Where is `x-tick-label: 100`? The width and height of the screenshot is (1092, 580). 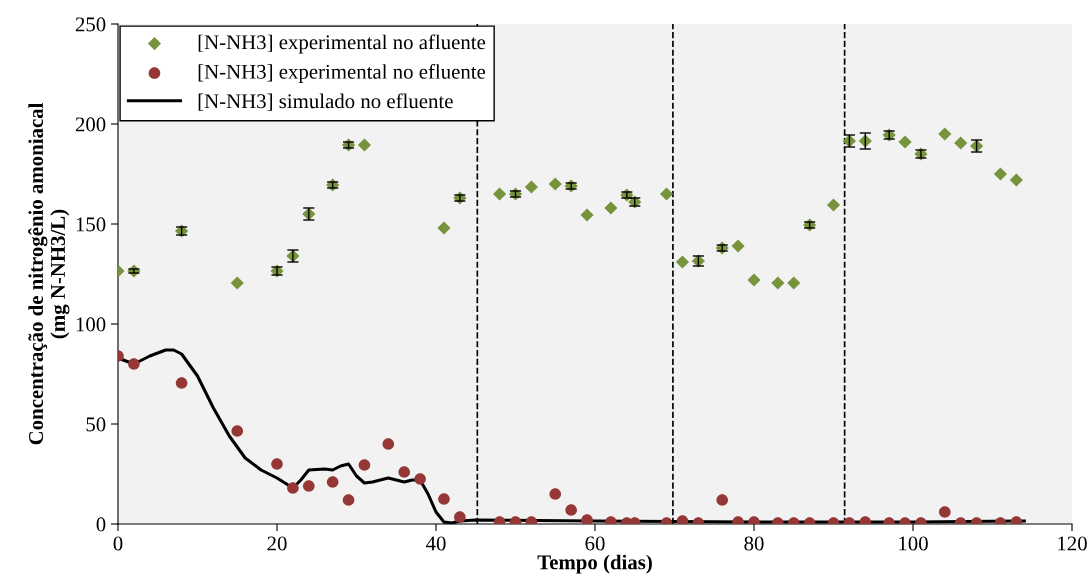 x-tick-label: 100 is located at coordinates (913, 543).